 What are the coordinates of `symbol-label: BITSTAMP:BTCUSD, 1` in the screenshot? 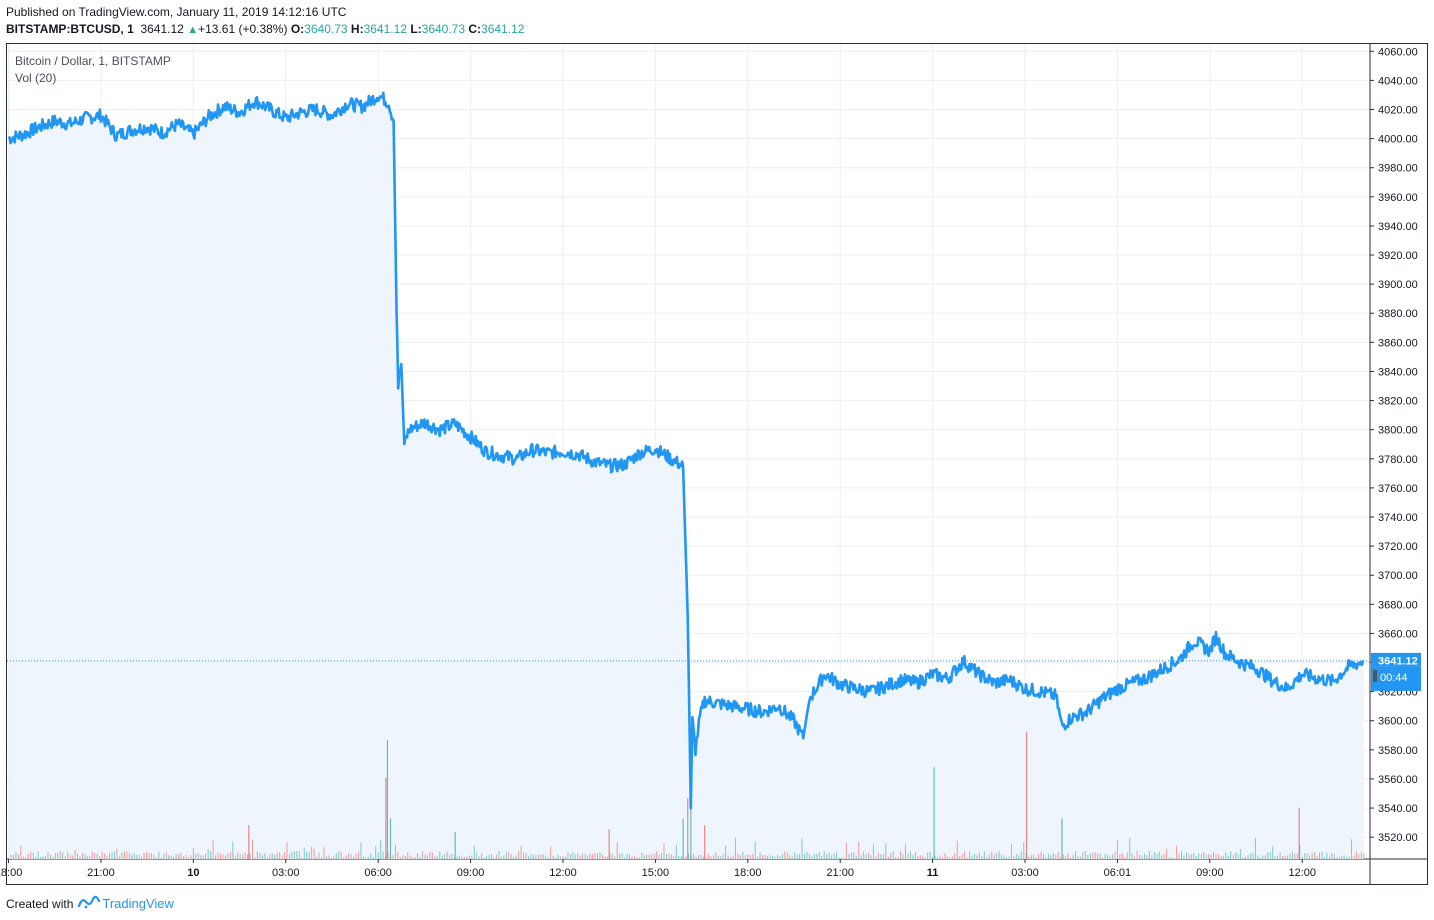 It's located at (70, 29).